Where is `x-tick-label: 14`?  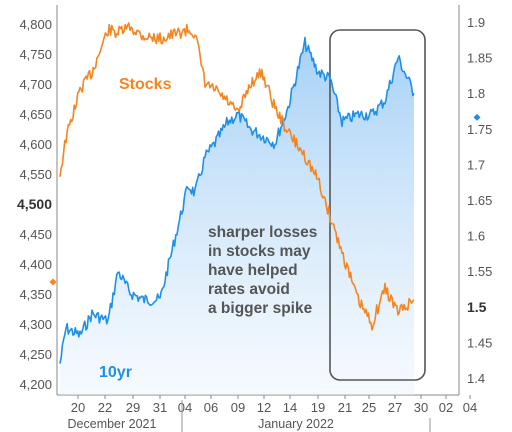 x-tick-label: 14 is located at coordinates (290, 407).